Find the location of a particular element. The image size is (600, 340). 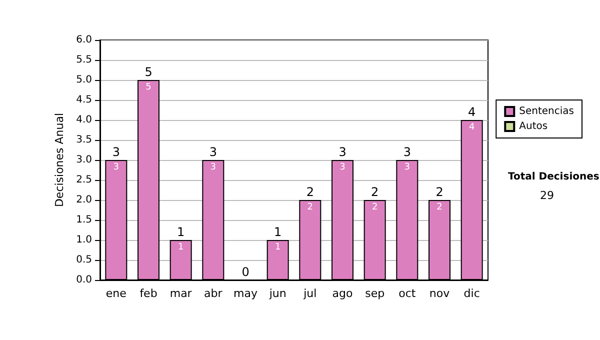

x-tick-label: abr is located at coordinates (213, 293).